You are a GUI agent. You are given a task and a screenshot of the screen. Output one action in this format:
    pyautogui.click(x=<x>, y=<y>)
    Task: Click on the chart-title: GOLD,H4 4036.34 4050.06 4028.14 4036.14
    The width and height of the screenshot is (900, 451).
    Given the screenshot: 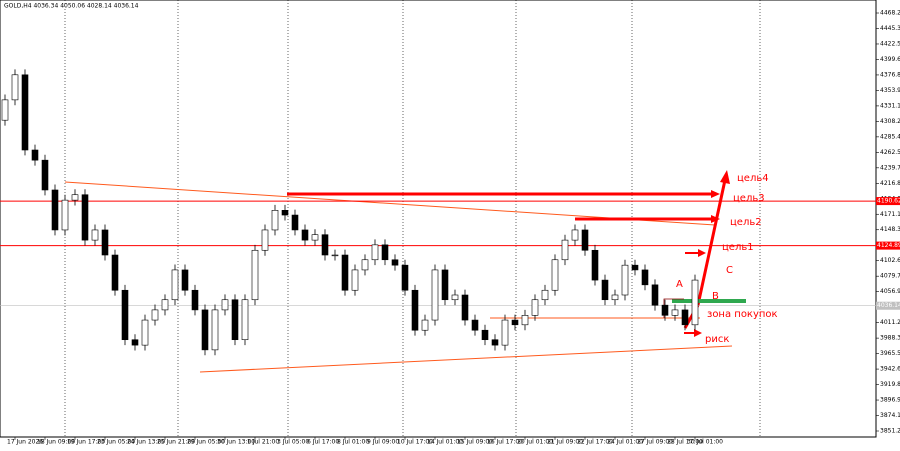 What is the action you would take?
    pyautogui.click(x=71, y=6)
    